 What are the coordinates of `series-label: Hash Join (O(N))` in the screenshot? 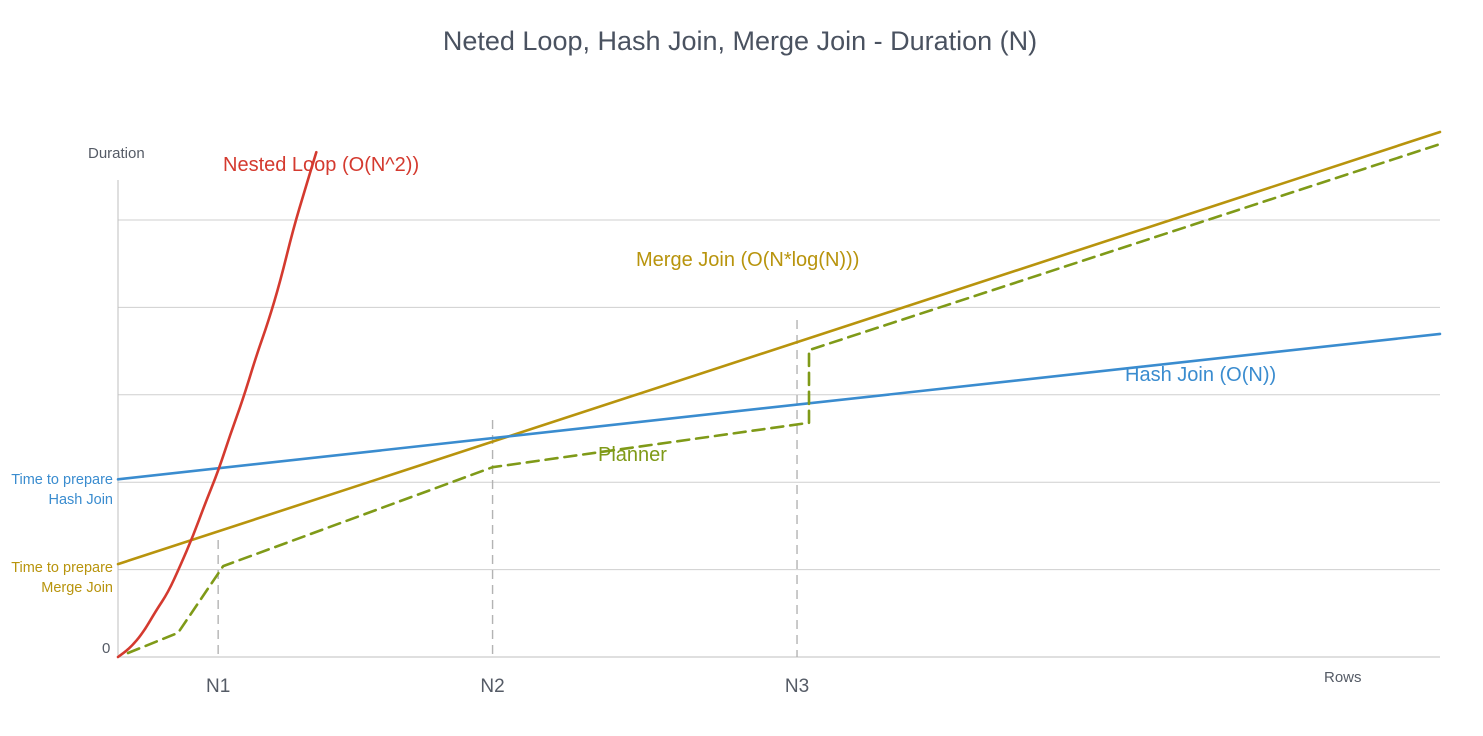 It's located at (1200, 375).